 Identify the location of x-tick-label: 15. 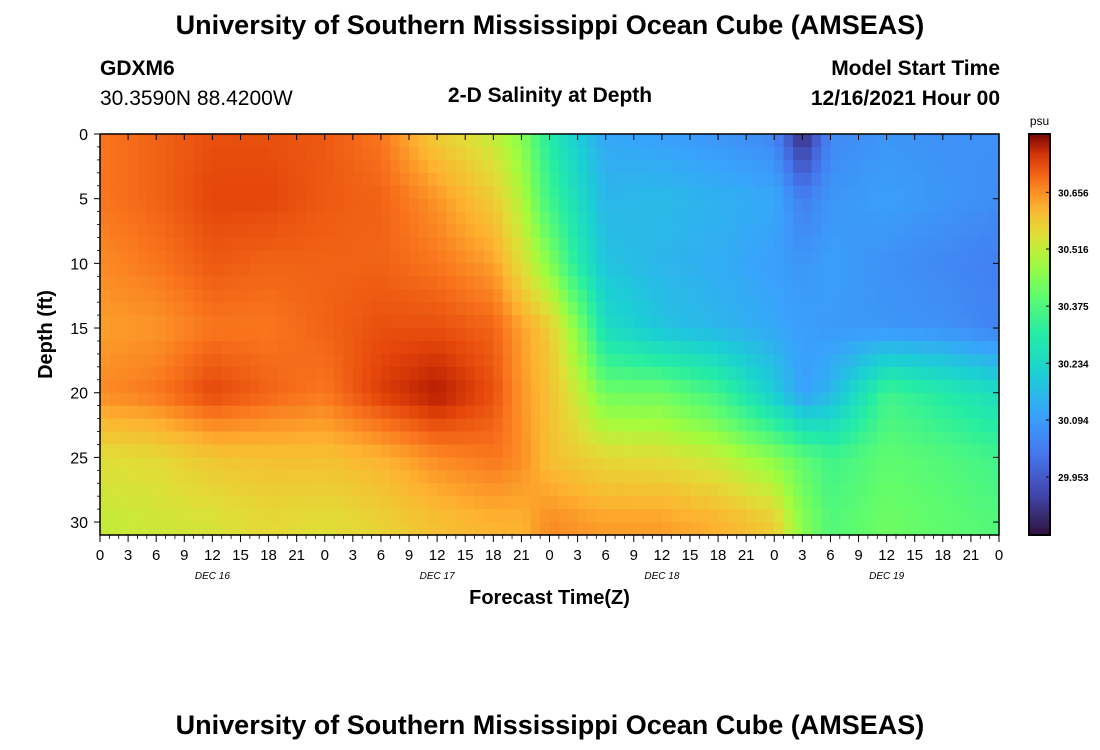
(690, 555).